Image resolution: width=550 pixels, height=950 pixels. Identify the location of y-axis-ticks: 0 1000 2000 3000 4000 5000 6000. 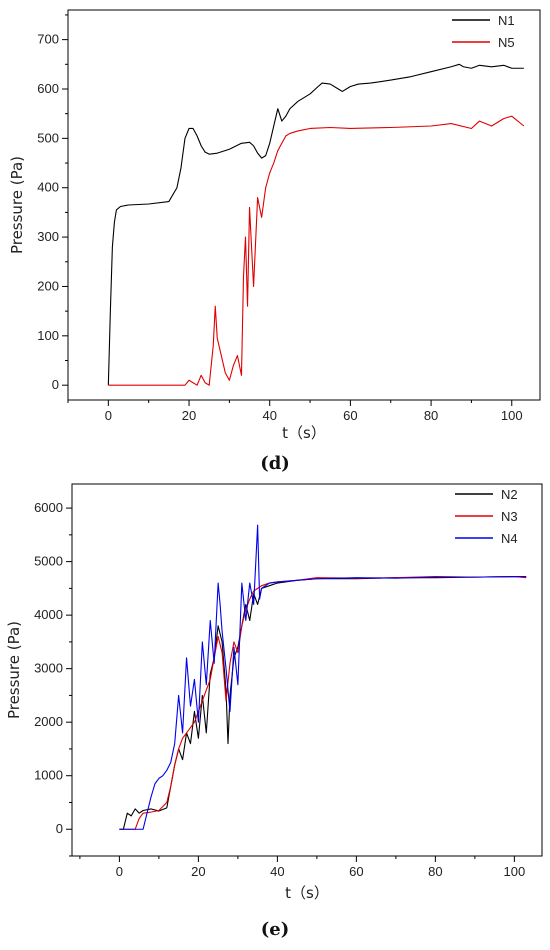
(53, 678).